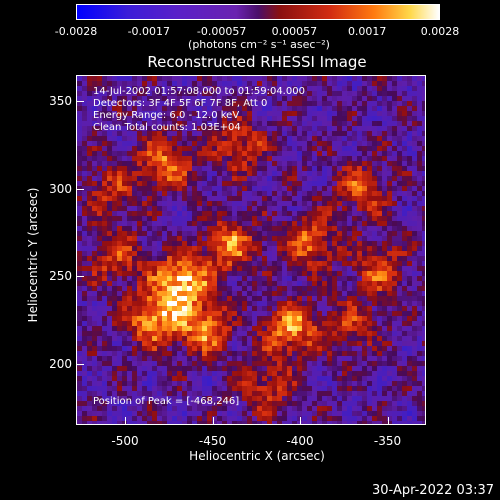 The width and height of the screenshot is (500, 500). Describe the element at coordinates (213, 421) in the screenshot. I see `x-tick-mark` at that location.